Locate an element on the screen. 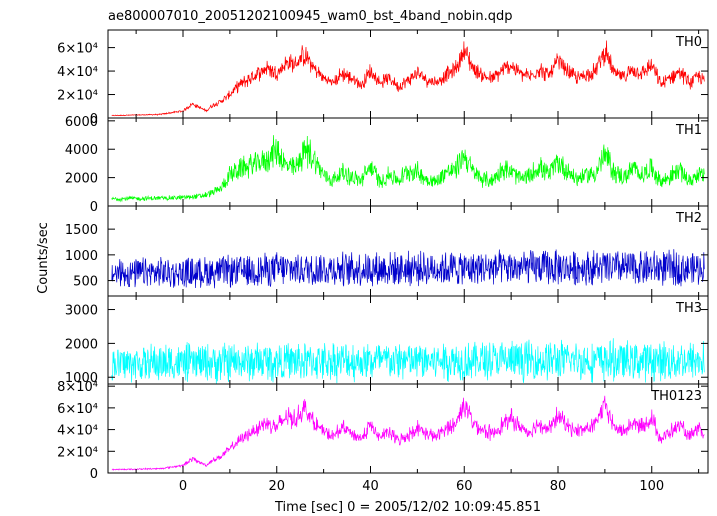 The height and width of the screenshot is (516, 717). x-tick-label: 100 is located at coordinates (651, 486).